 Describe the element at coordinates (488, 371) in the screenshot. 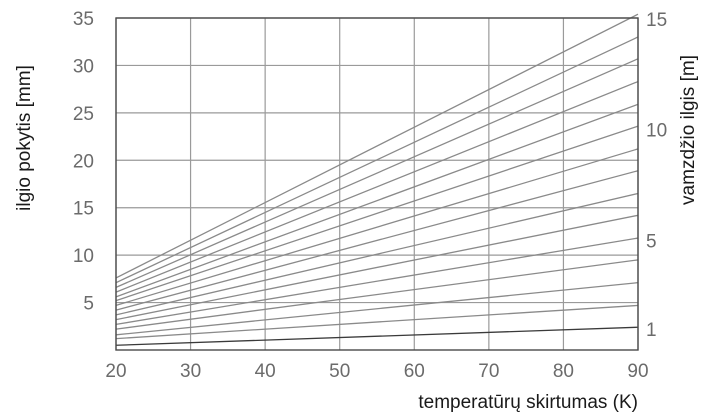

I see `x-tick-label: 70` at that location.